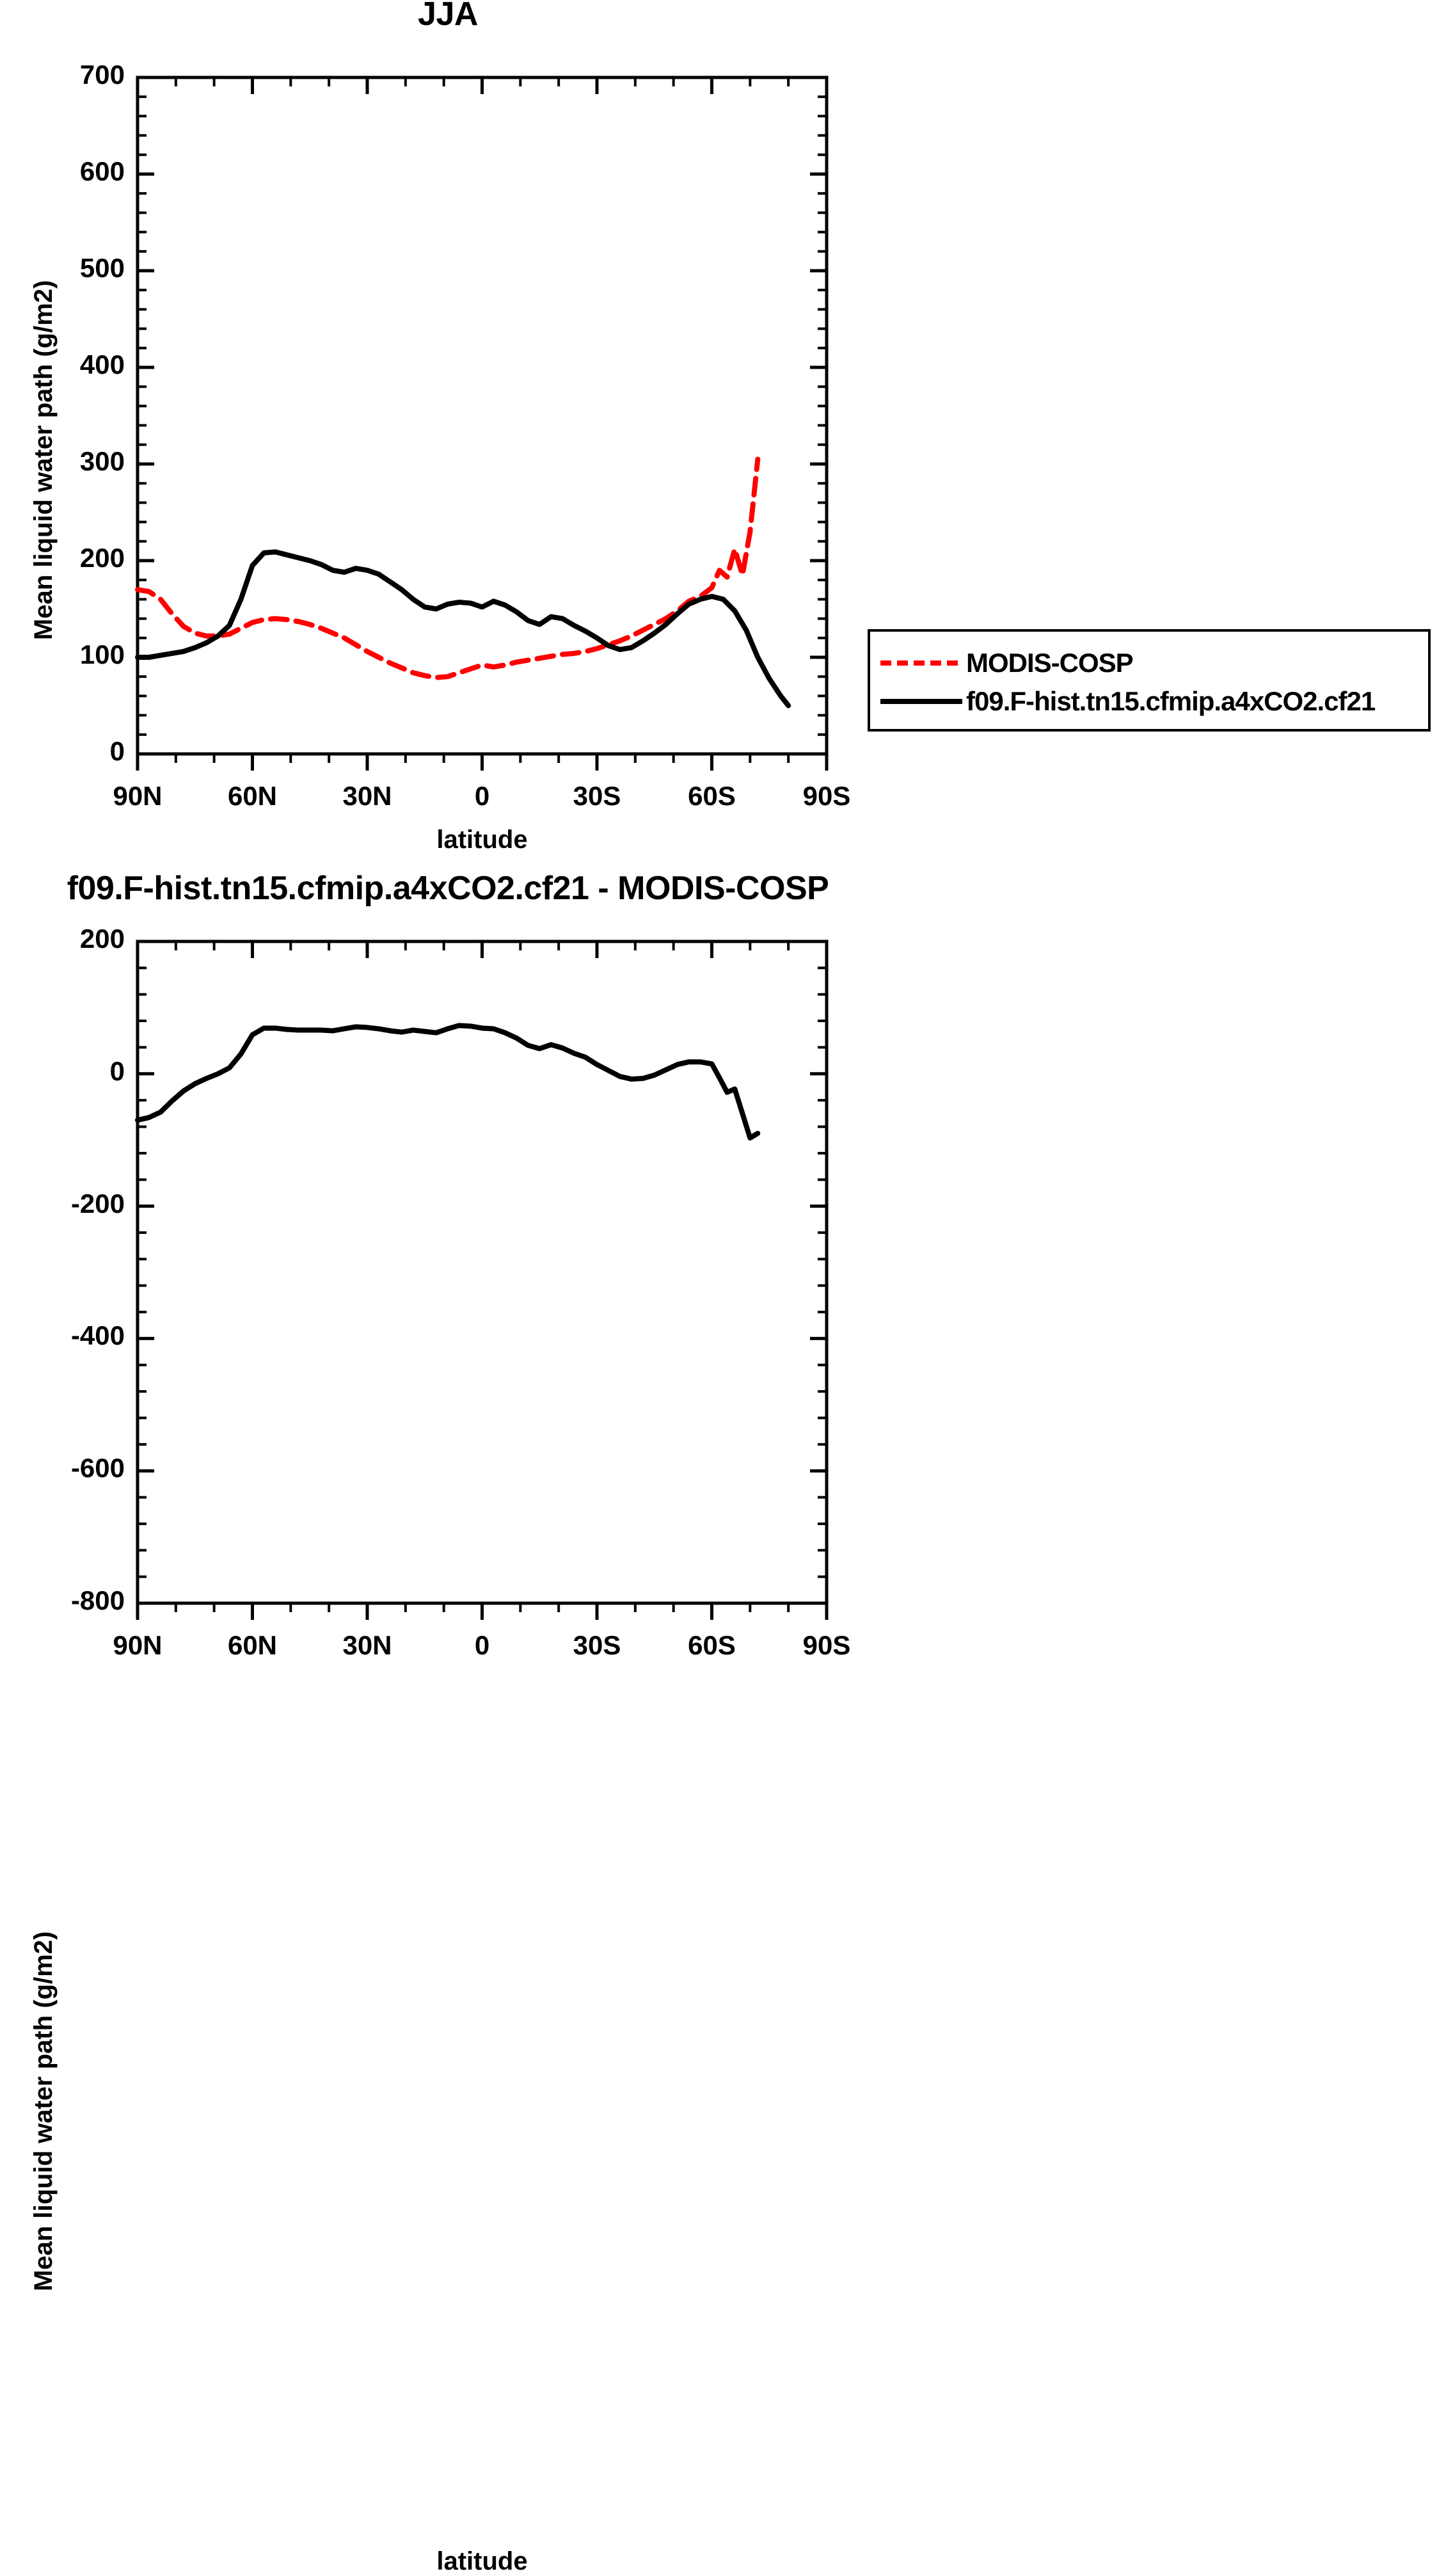 The image size is (1446, 2576). Describe the element at coordinates (97, 1600) in the screenshot. I see `y-tick-label: -800` at that location.